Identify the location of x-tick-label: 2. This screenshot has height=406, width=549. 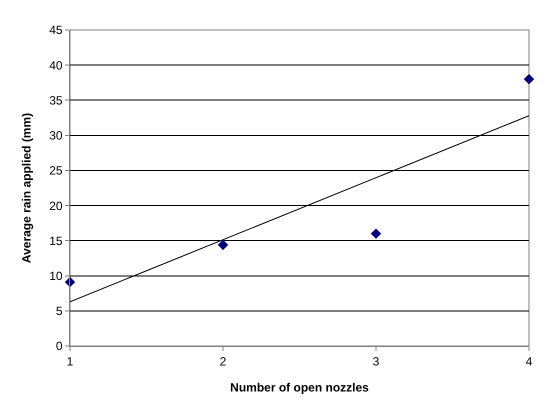
(223, 361).